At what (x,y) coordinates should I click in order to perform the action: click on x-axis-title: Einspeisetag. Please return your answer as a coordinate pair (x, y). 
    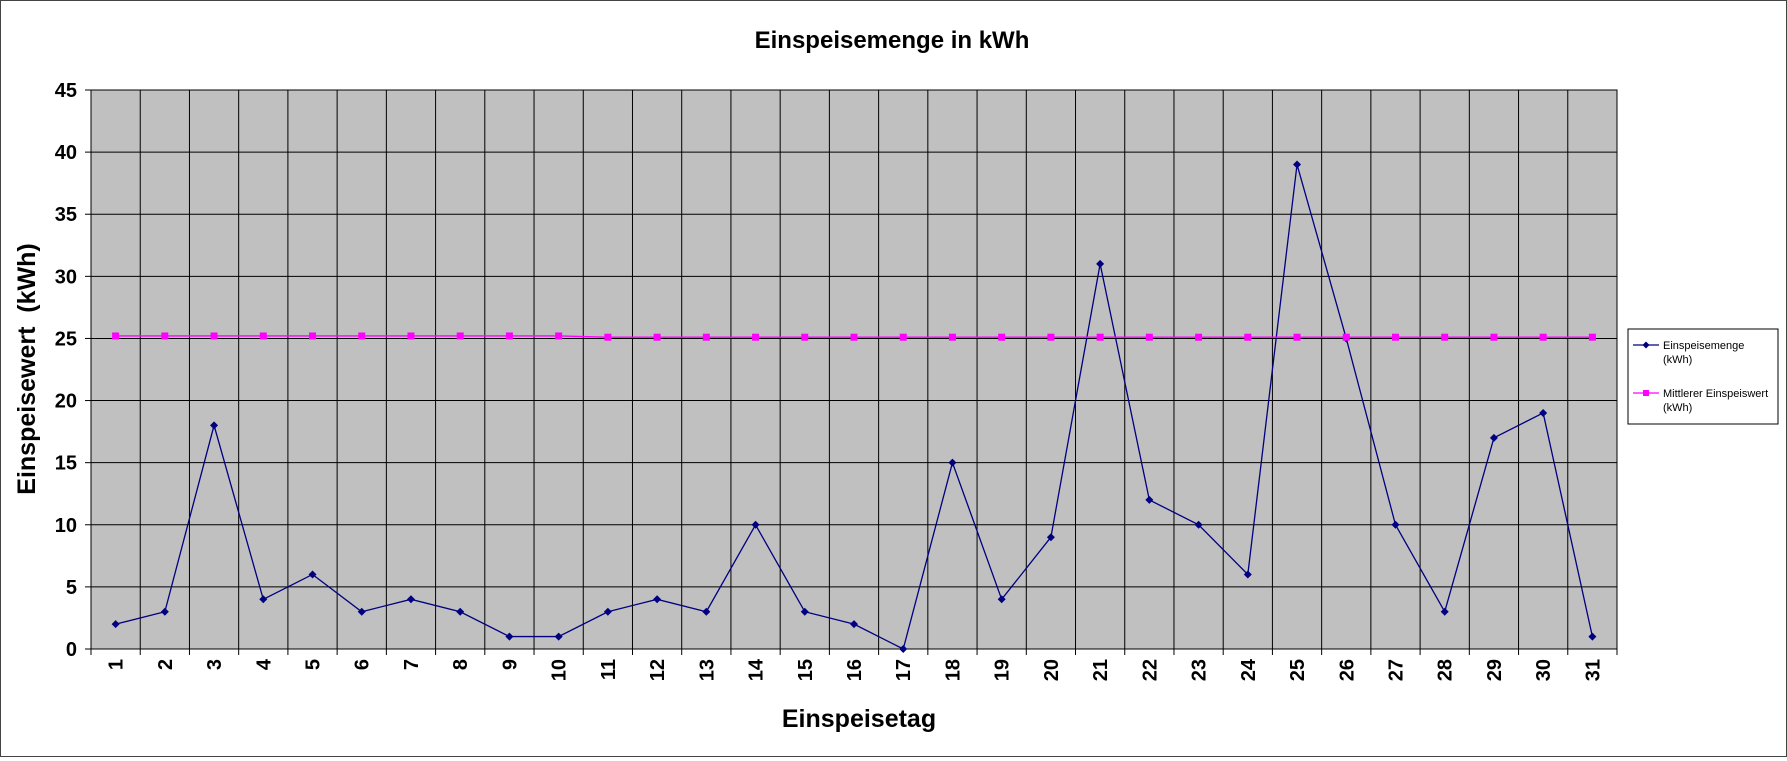
    Looking at the image, I should click on (859, 719).